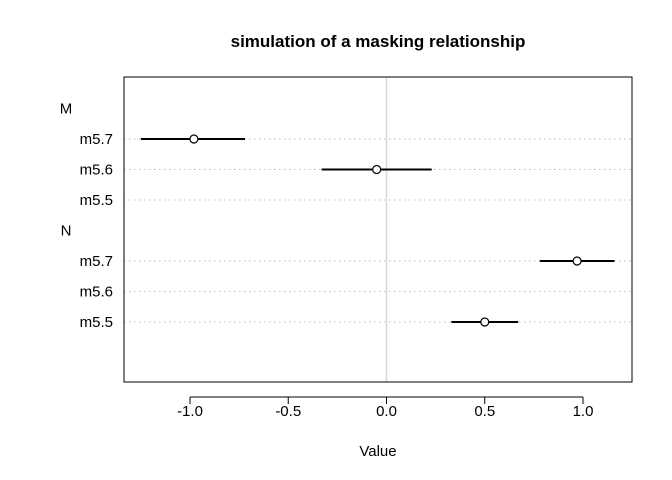  What do you see at coordinates (386, 411) in the screenshot?
I see `x-tick-label: 0.0` at bounding box center [386, 411].